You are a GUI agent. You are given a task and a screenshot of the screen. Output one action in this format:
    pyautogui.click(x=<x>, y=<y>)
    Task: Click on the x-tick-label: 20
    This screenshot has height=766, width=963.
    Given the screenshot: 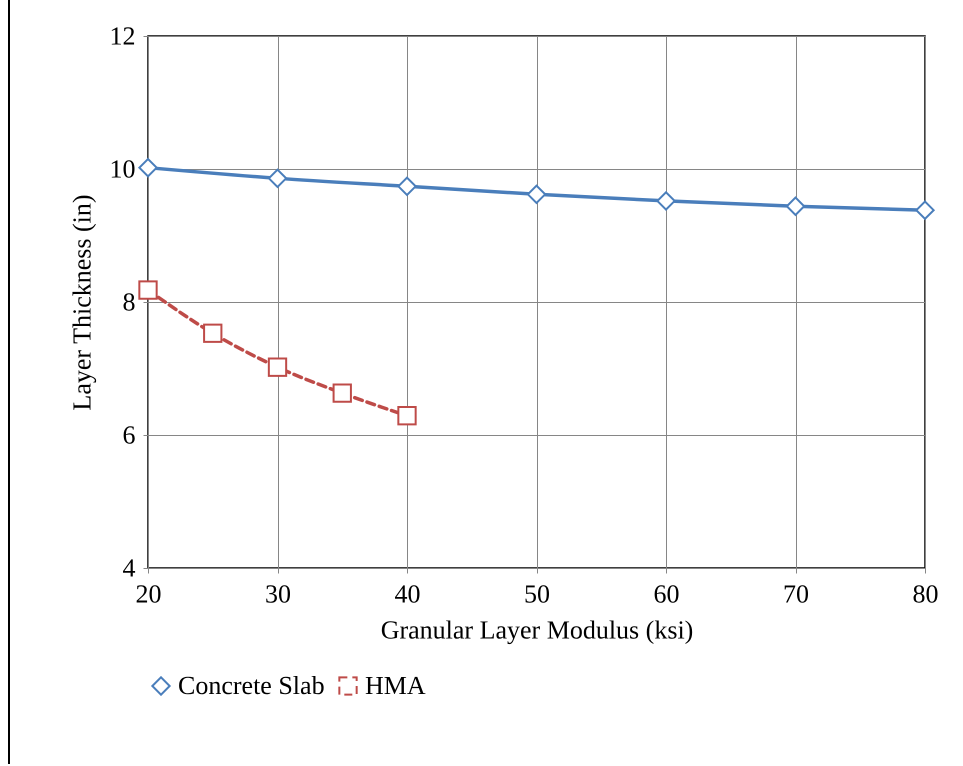 What is the action you would take?
    pyautogui.click(x=149, y=594)
    